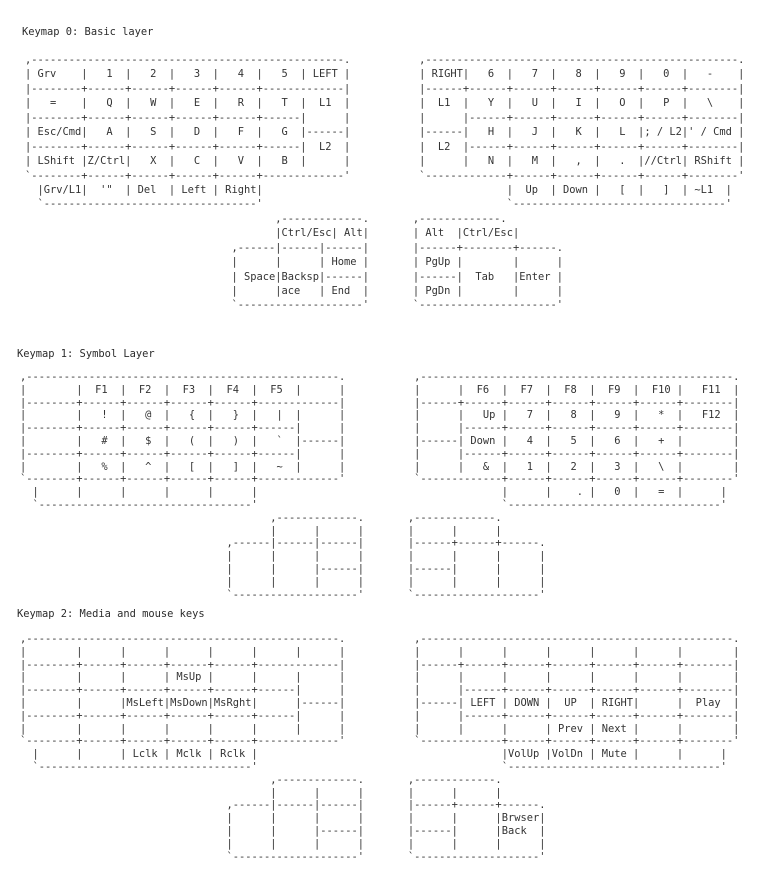 The height and width of the screenshot is (883, 765). Describe the element at coordinates (283, 818) in the screenshot. I see `keymap-line: | | | | | | |Brwser|` at that location.